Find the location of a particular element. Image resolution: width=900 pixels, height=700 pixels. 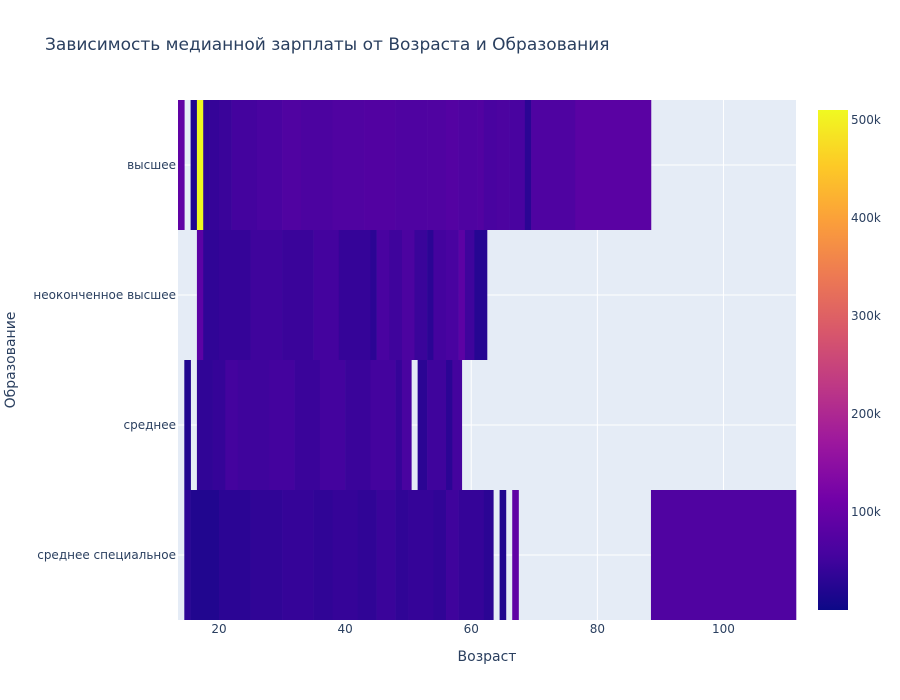

y-tick-label: среднее is located at coordinates (149, 425).